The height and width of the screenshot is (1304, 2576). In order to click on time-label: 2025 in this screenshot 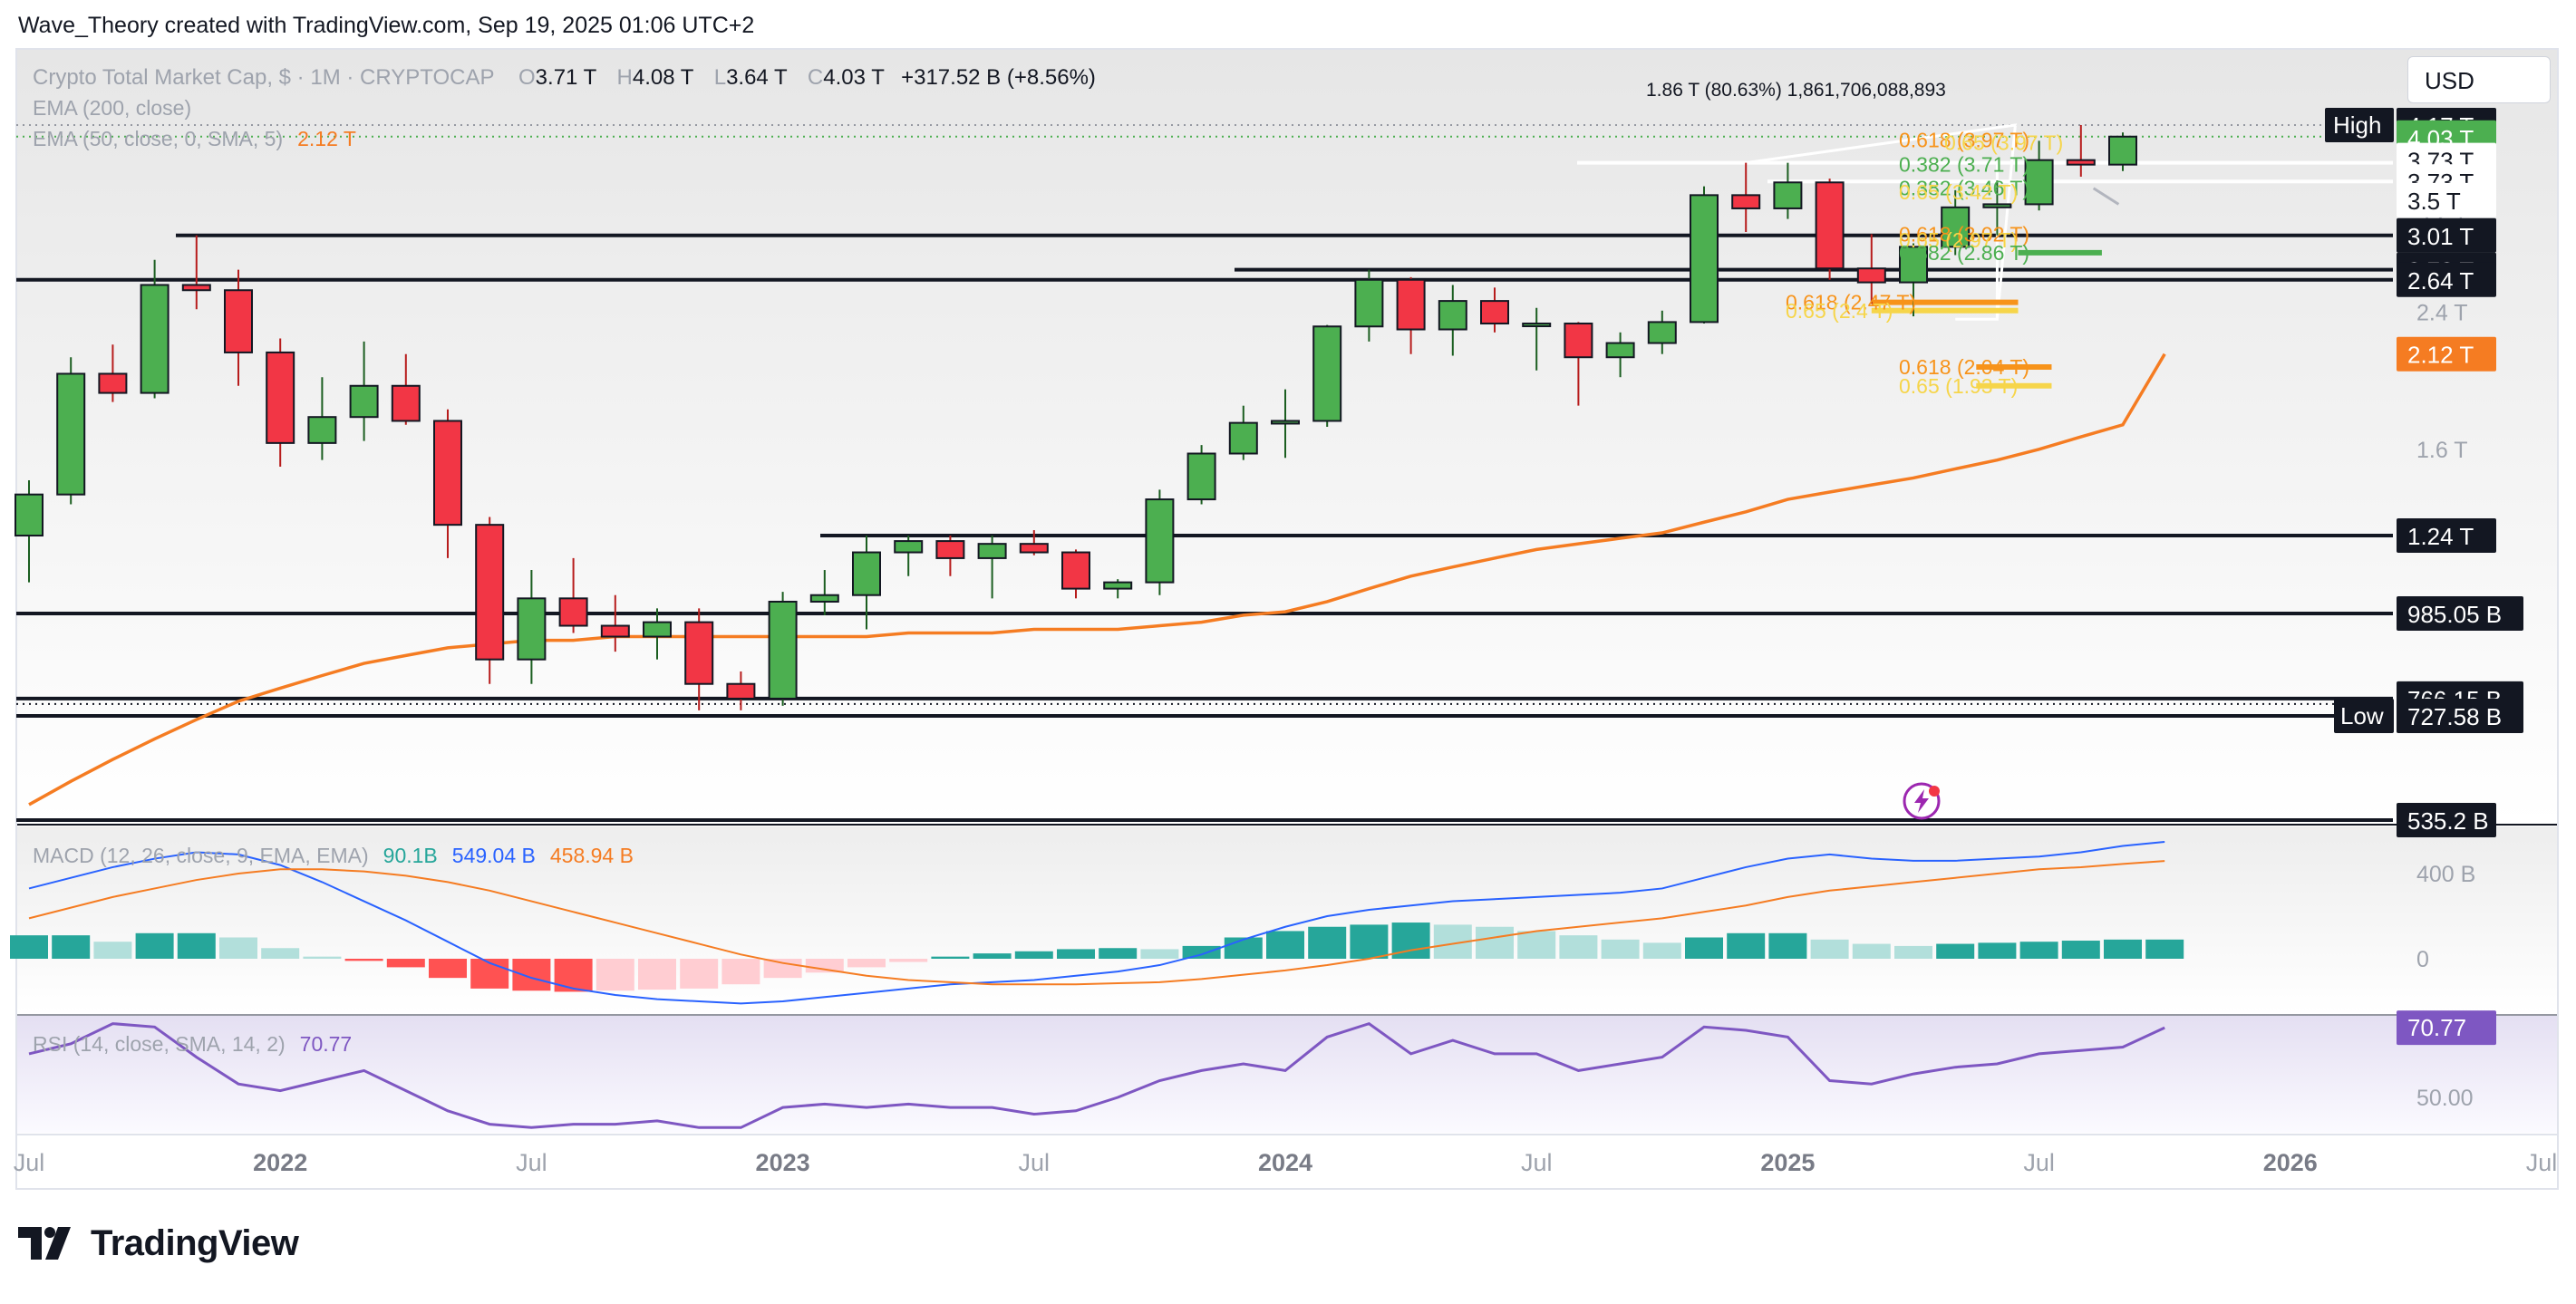, I will do `click(1787, 1162)`.